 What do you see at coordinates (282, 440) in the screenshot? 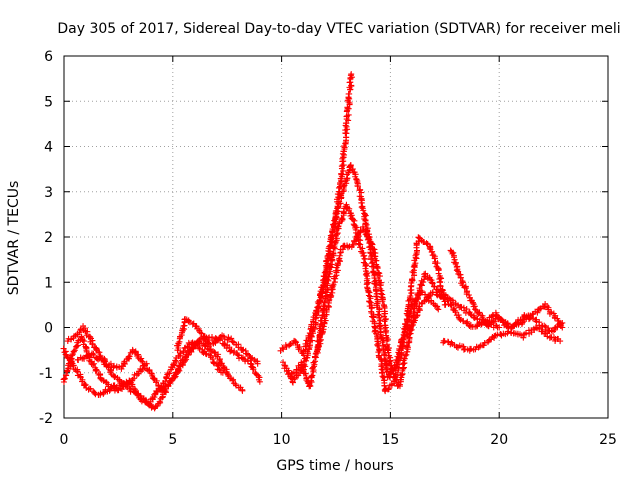
I see `x-tick-label: 10` at bounding box center [282, 440].